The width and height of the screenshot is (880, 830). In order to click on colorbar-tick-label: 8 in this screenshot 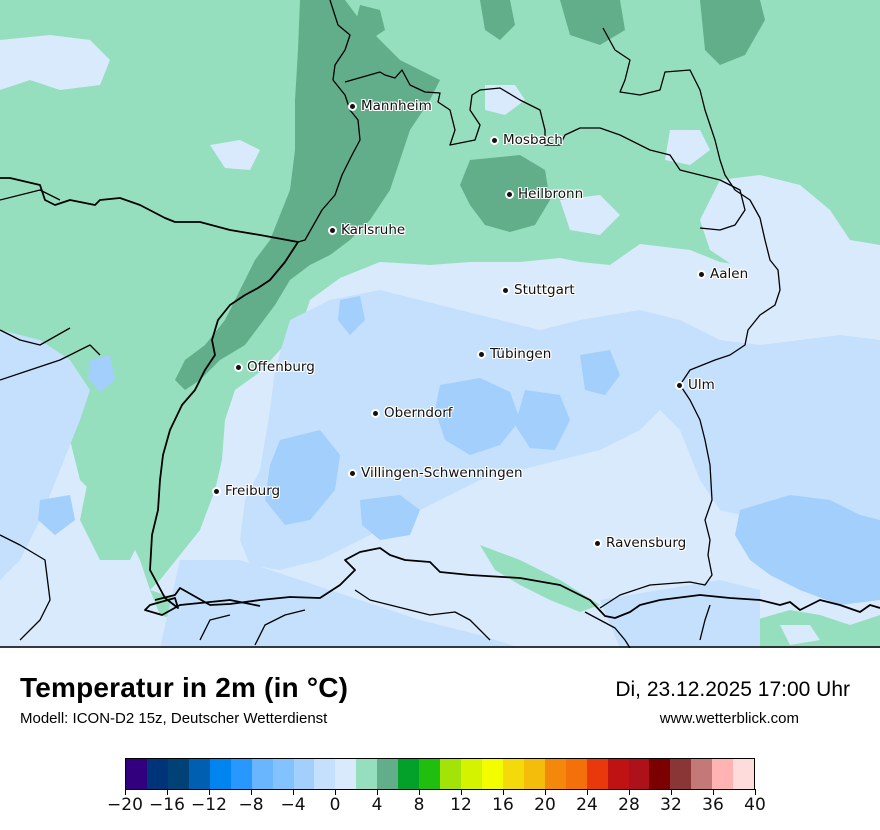, I will do `click(419, 805)`.